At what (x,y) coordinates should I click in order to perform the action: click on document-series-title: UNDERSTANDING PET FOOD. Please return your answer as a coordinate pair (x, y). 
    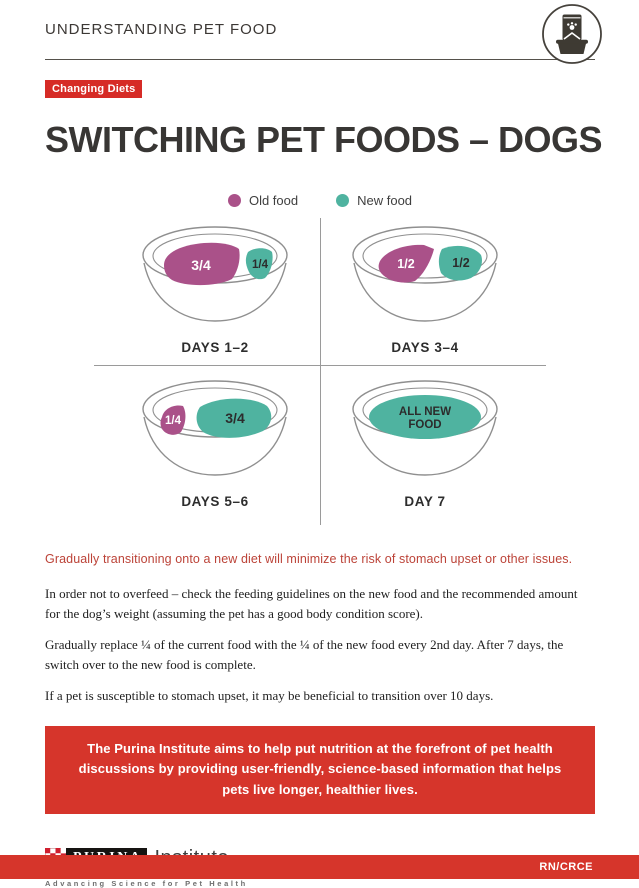
    Looking at the image, I should click on (161, 29).